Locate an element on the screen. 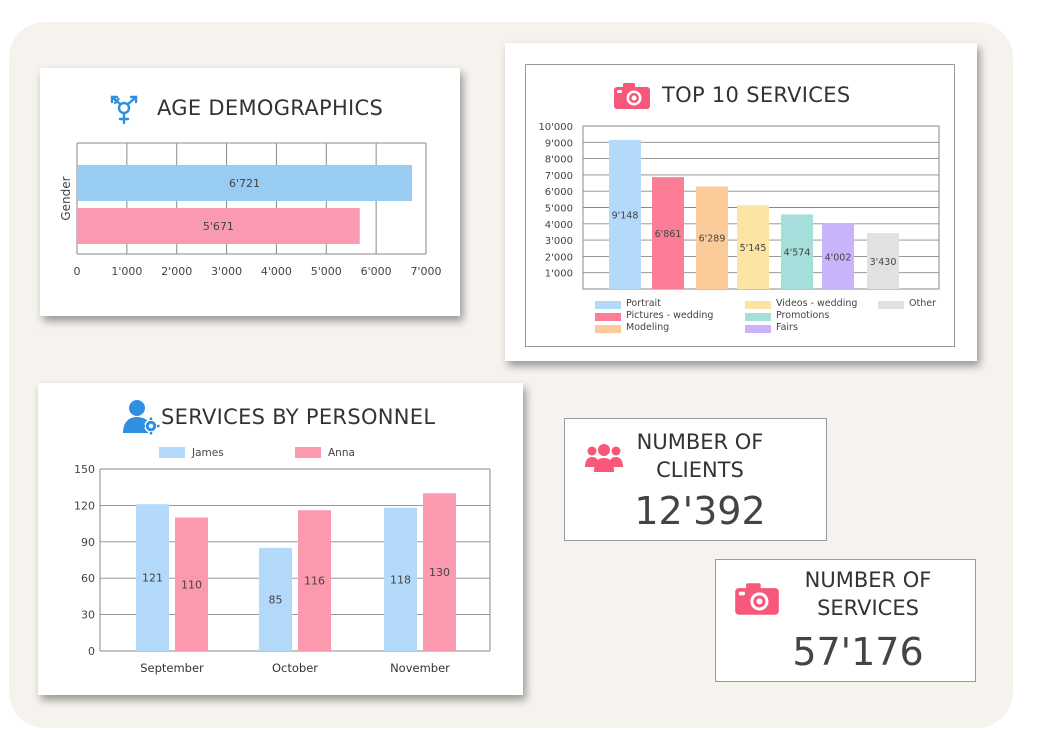 This screenshot has height=750, width=1040. data-label: 121 is located at coordinates (152, 578).